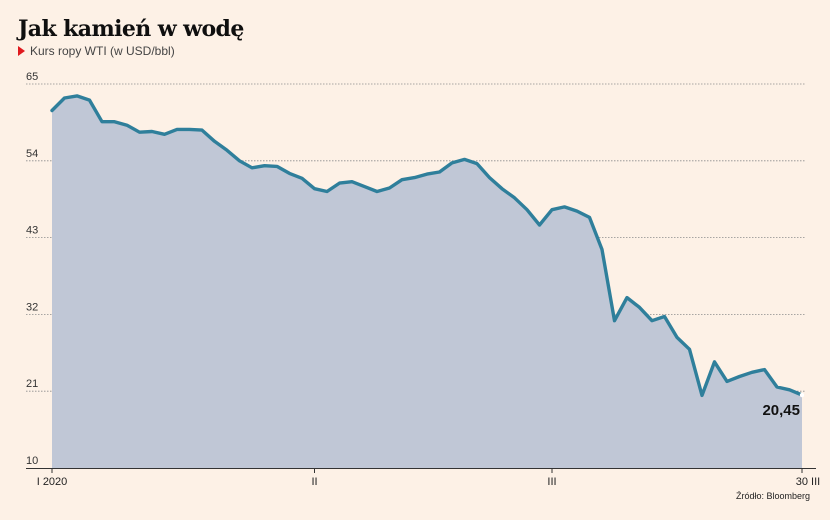 The image size is (830, 520). Describe the element at coordinates (772, 496) in the screenshot. I see `source-note: Źródło: Bloomberg` at that location.